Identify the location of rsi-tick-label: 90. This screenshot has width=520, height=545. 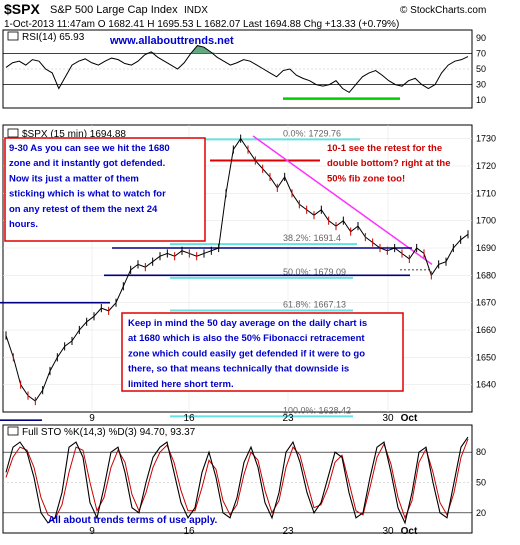
(481, 38).